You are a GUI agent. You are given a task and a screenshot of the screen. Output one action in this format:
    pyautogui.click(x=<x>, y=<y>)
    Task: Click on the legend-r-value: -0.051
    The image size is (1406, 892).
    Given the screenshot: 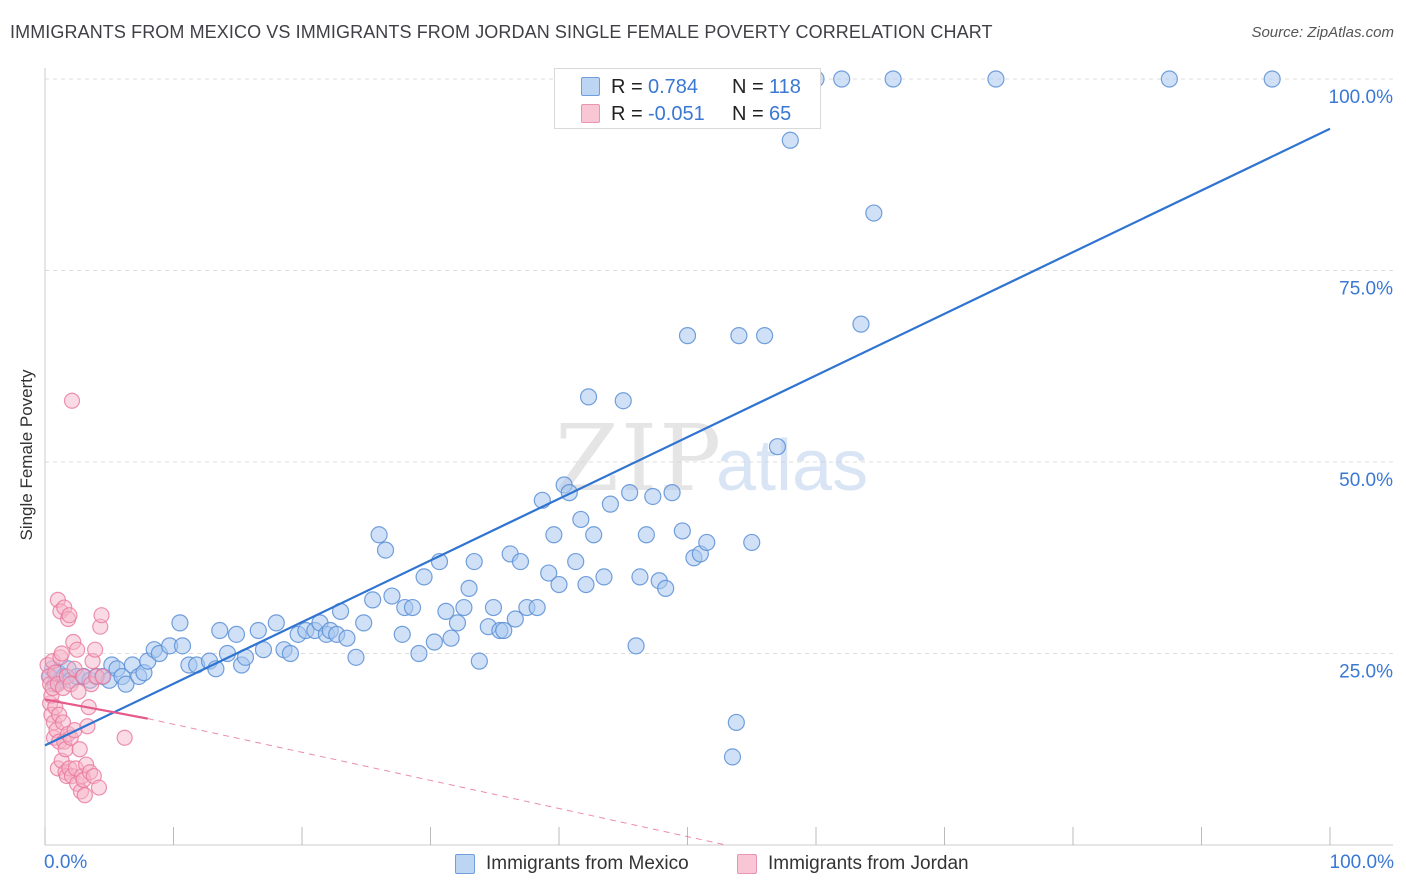 What is the action you would take?
    pyautogui.click(x=676, y=114)
    